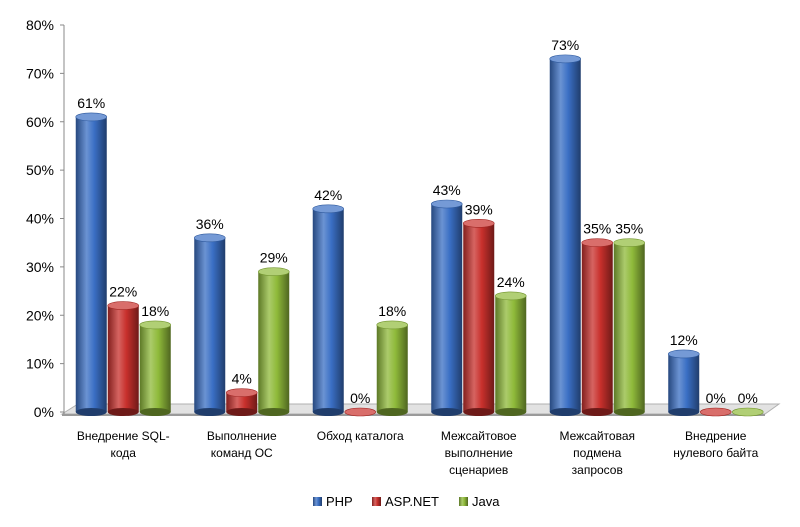 The width and height of the screenshot is (800, 527). Describe the element at coordinates (486, 501) in the screenshot. I see `legend-label-java: Java` at that location.